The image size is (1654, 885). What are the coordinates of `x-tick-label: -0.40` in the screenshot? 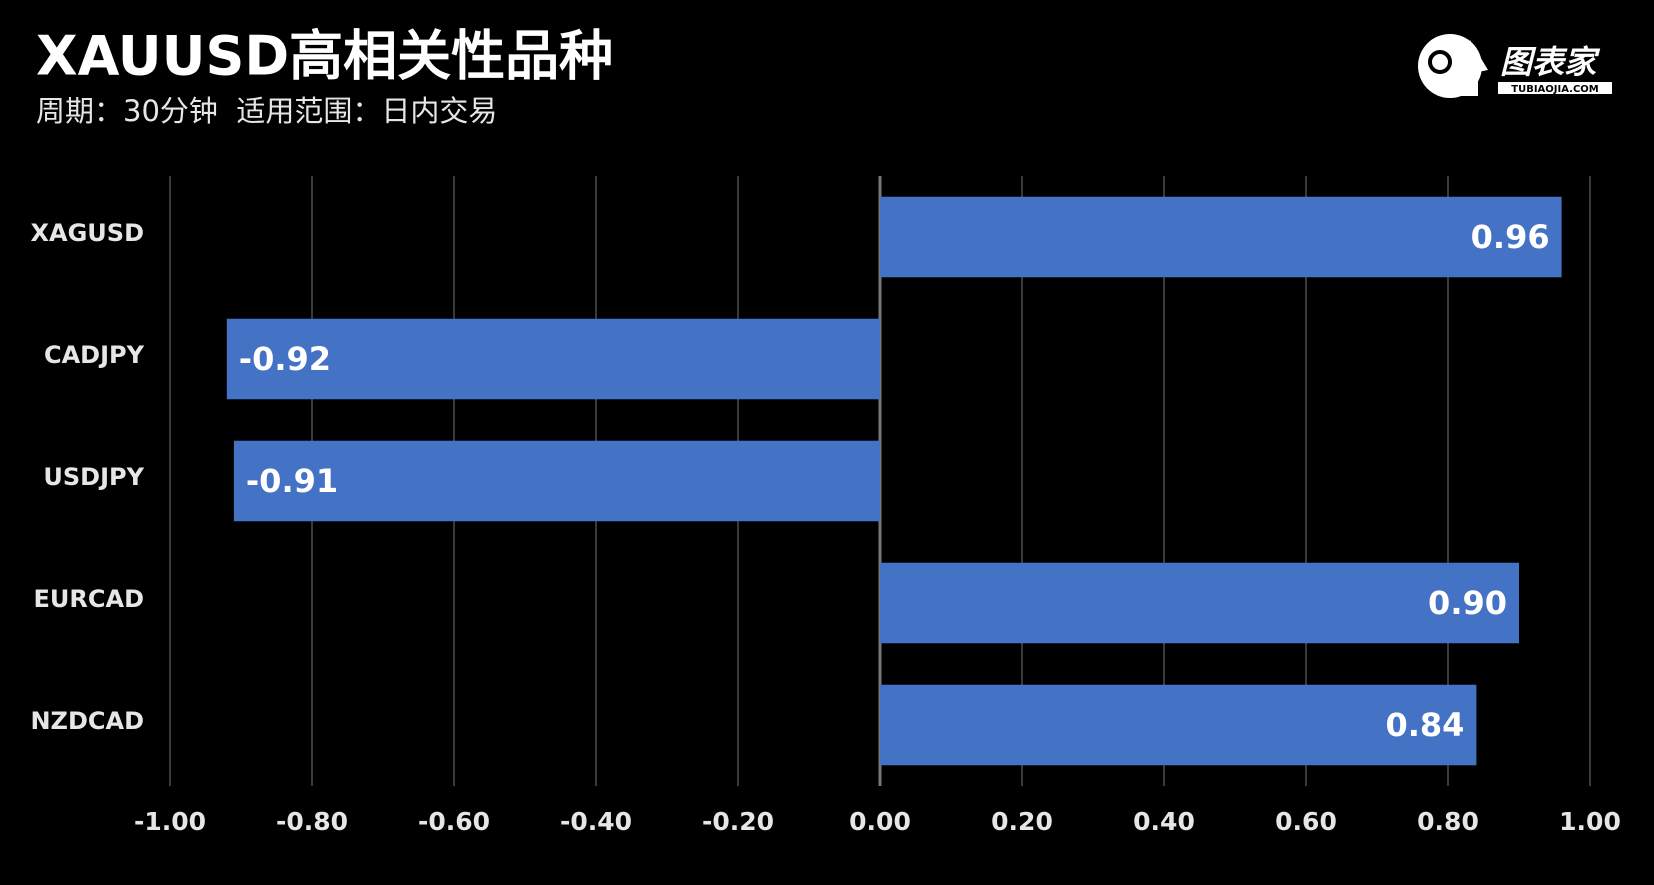 It's located at (596, 821).